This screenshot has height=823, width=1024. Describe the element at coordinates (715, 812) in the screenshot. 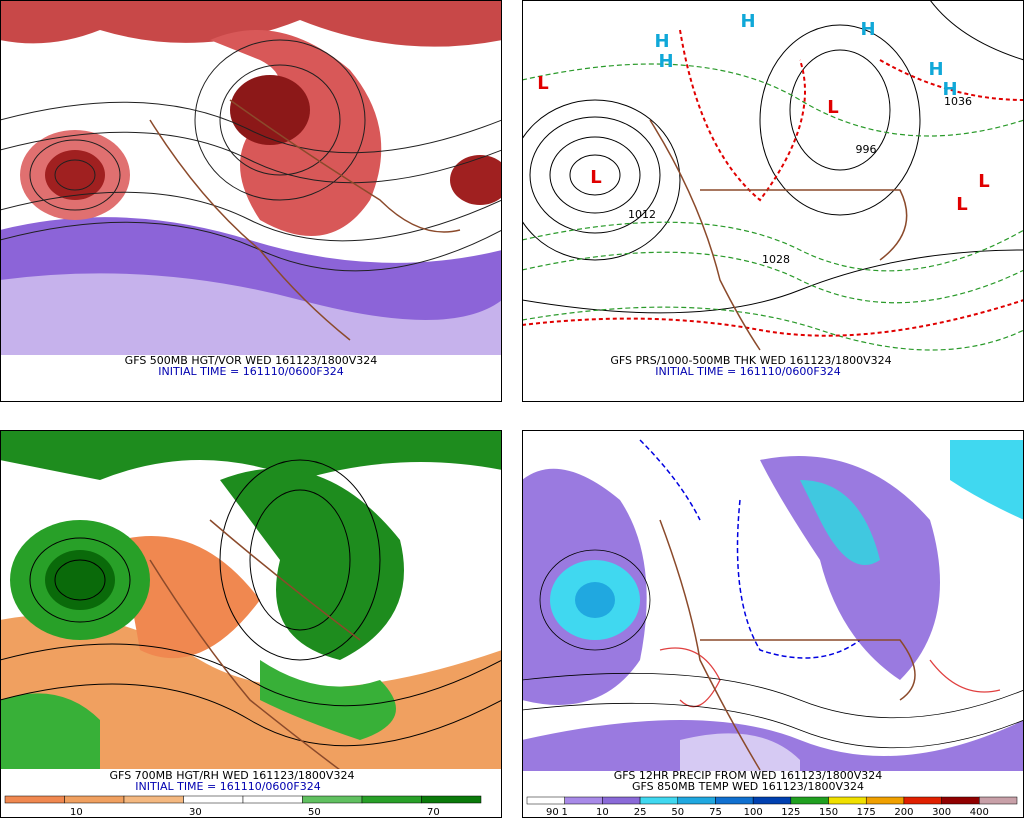

I see `colorbar-label: 75` at that location.